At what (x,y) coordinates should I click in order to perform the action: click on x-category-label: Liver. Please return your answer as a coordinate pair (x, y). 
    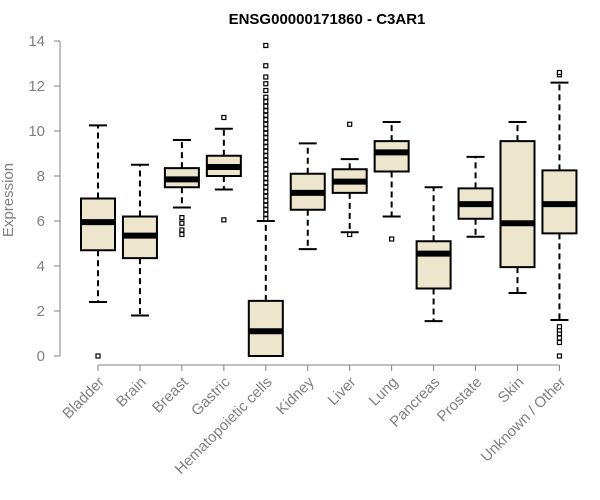
    Looking at the image, I should click on (342, 391).